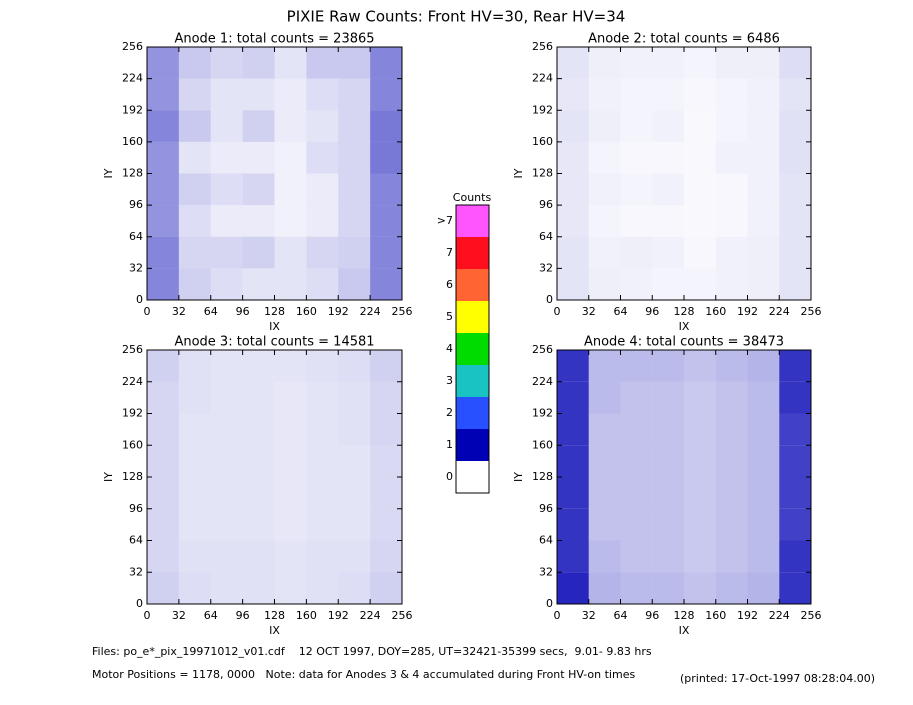  Describe the element at coordinates (684, 342) in the screenshot. I see `panel-title: Anode 4: total counts = 38473` at that location.